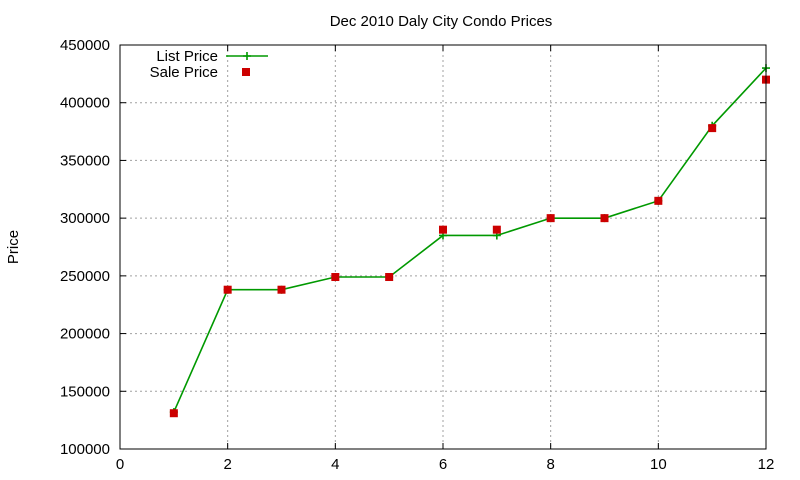 This screenshot has width=800, height=480. What do you see at coordinates (85, 45) in the screenshot?
I see `y-tick-label: 450000` at bounding box center [85, 45].